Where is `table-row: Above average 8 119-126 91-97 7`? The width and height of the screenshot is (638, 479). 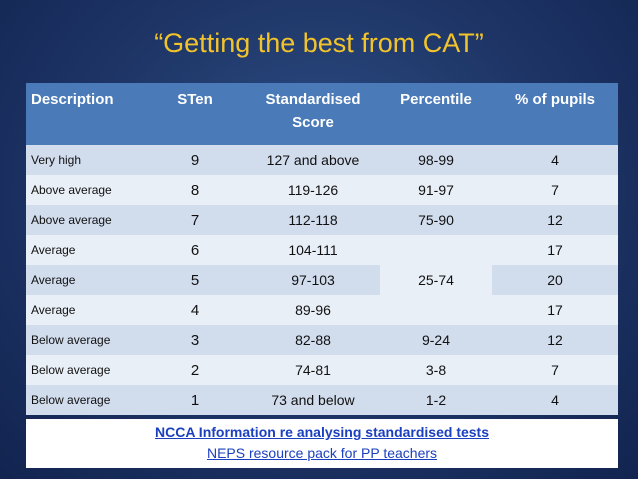
table-row: Above average 8 119-126 91-97 7 is located at coordinates (322, 190).